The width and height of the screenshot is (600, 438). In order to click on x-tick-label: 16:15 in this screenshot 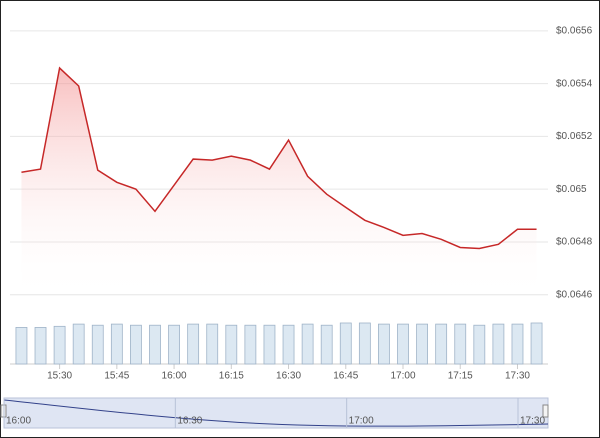, I will do `click(231, 376)`.